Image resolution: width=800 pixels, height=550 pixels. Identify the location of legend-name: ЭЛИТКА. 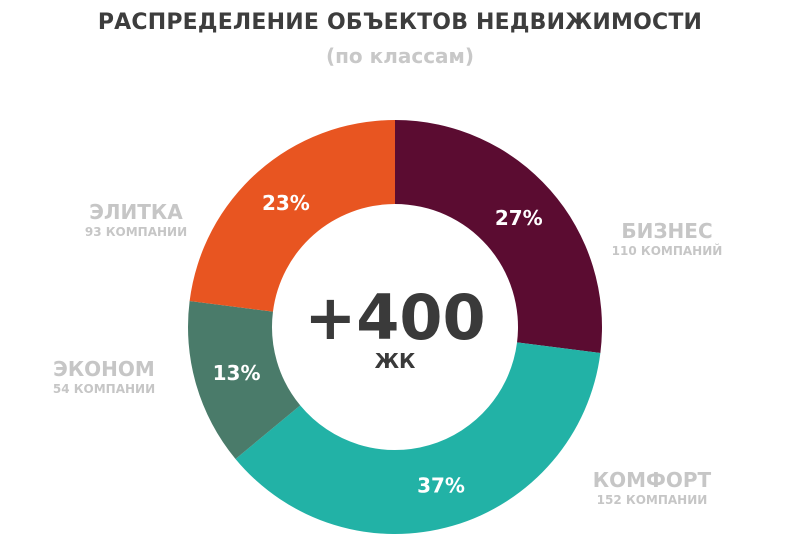
(136, 212).